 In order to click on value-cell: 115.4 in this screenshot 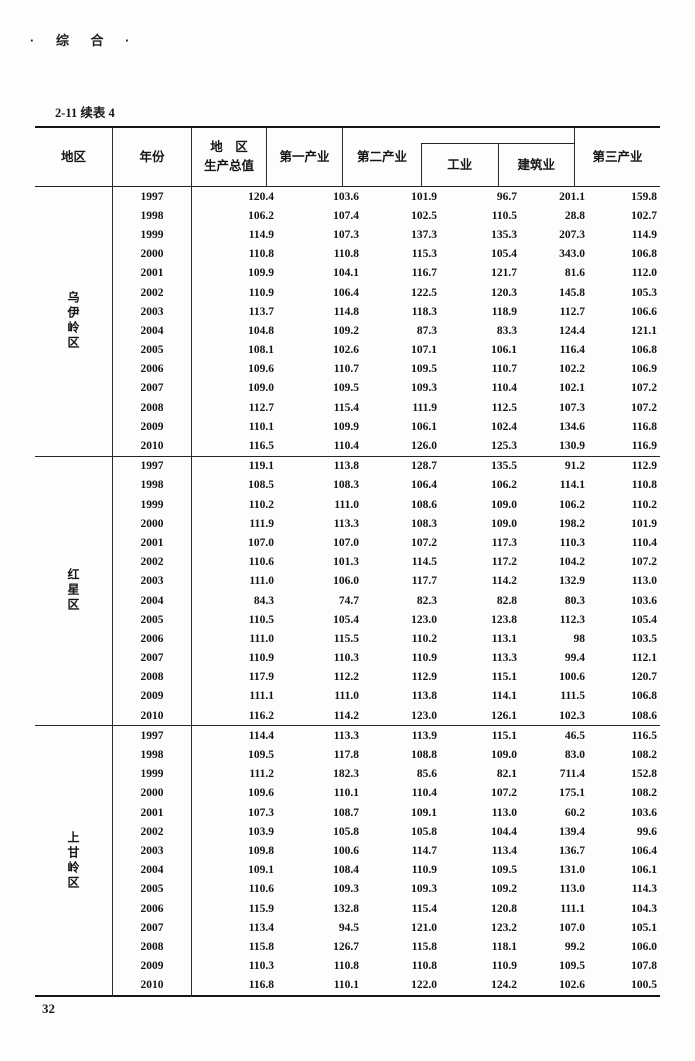, I will do `click(346, 407)`.